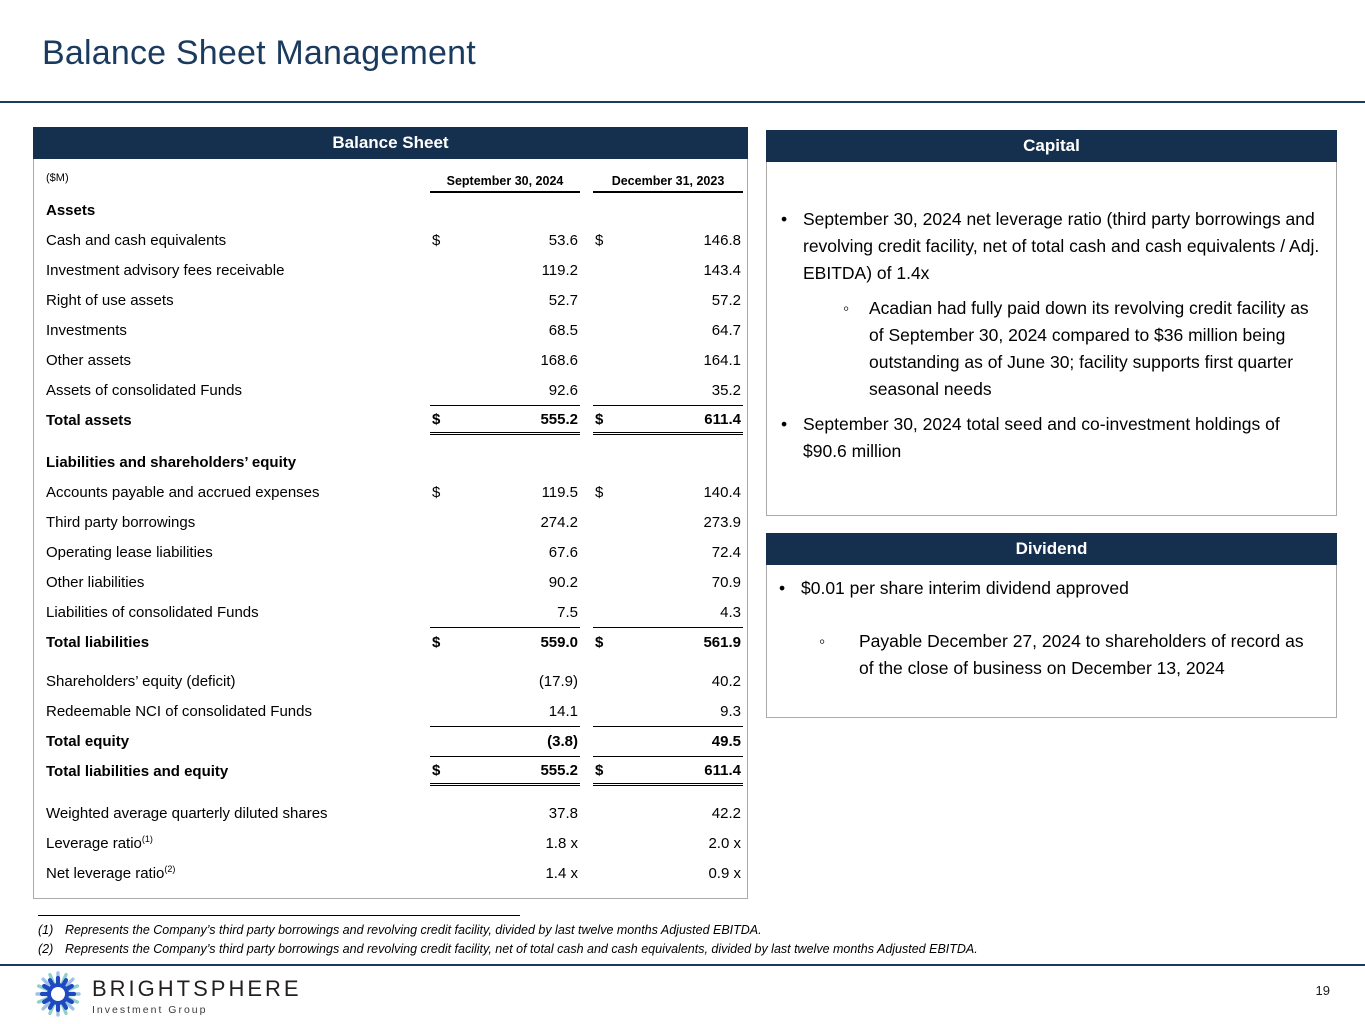 The height and width of the screenshot is (1024, 1365). Describe the element at coordinates (563, 240) in the screenshot. I see `value-current: 53.6` at that location.